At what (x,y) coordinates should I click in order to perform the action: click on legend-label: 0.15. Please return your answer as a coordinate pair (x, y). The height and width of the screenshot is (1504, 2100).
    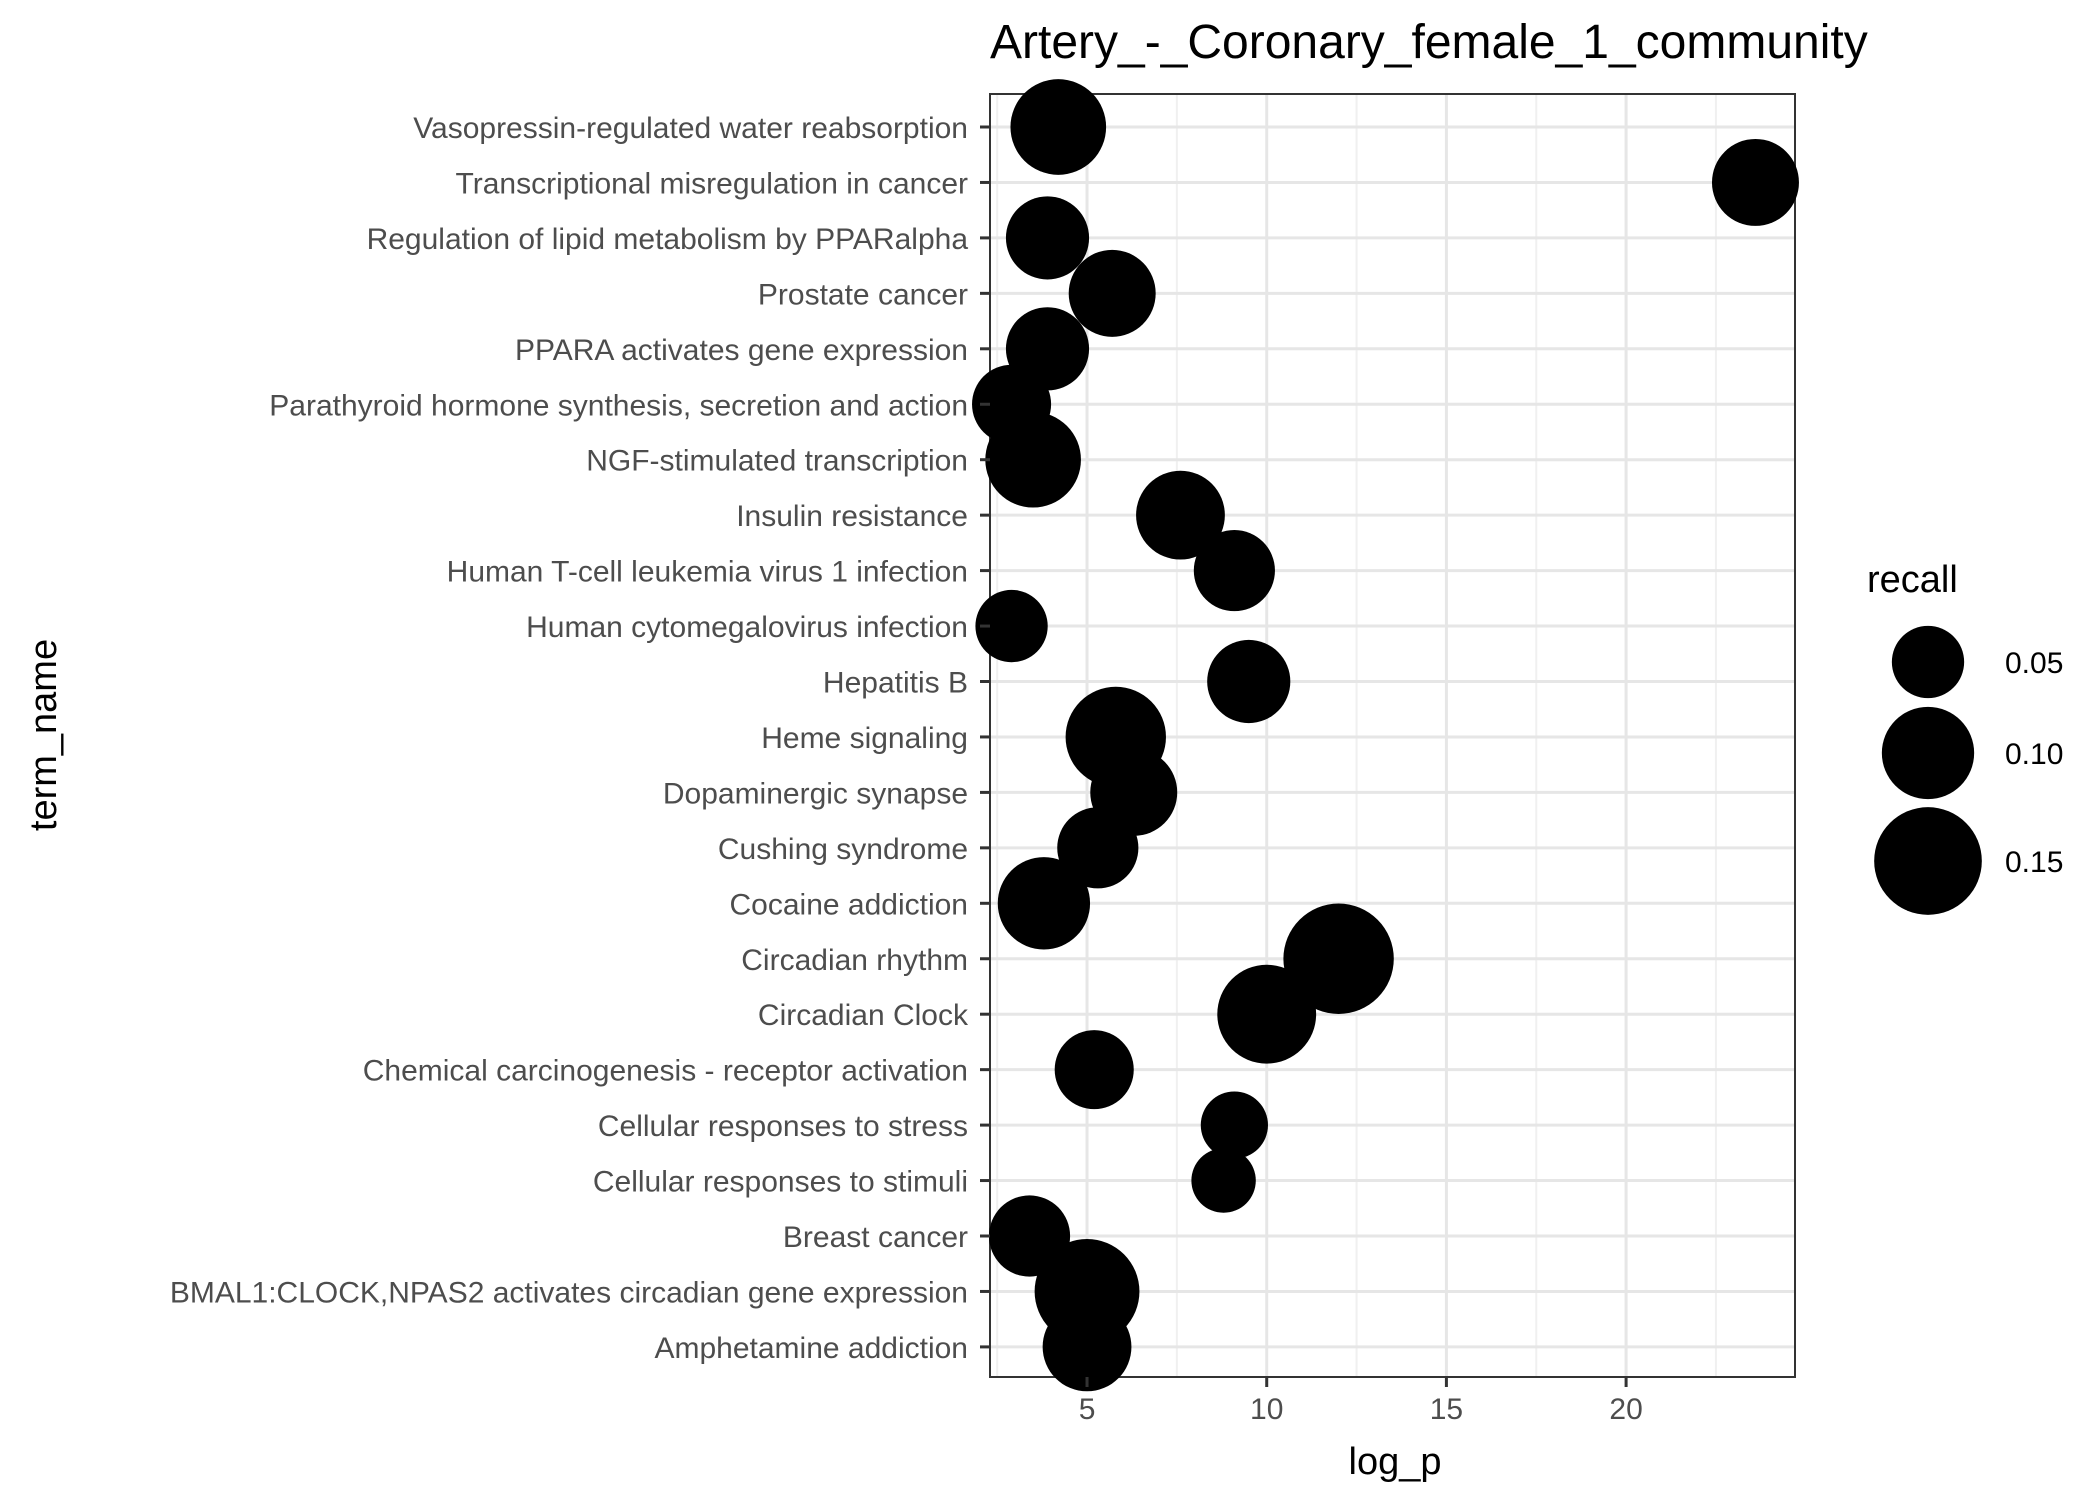
    Looking at the image, I should click on (2034, 862).